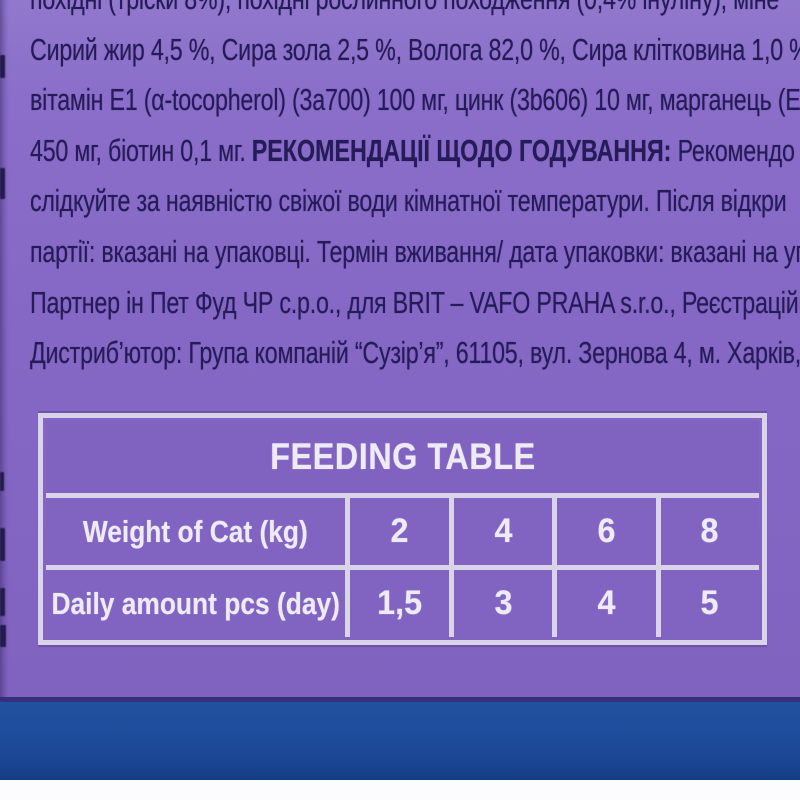 Image resolution: width=800 pixels, height=800 pixels. Describe the element at coordinates (400, 700) in the screenshot. I see `panel-fold-line` at that location.